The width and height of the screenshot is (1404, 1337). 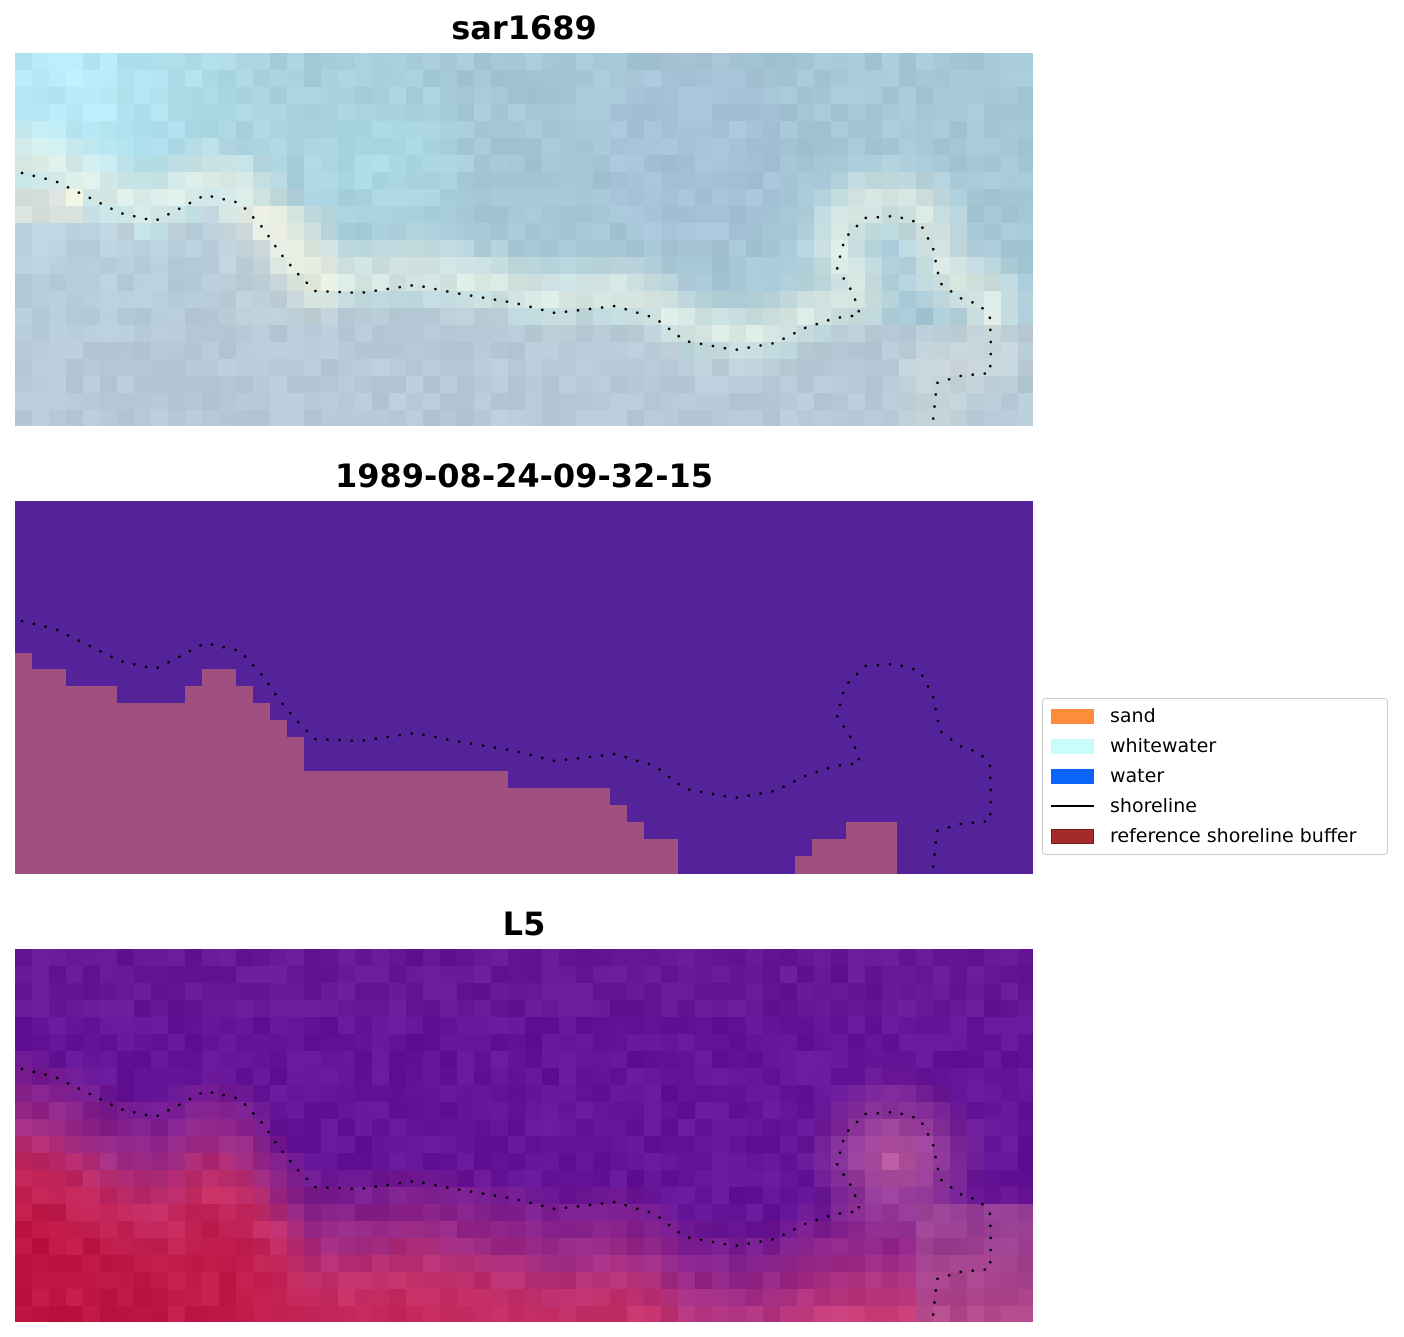 What do you see at coordinates (1137, 776) in the screenshot?
I see `legend-label: water` at bounding box center [1137, 776].